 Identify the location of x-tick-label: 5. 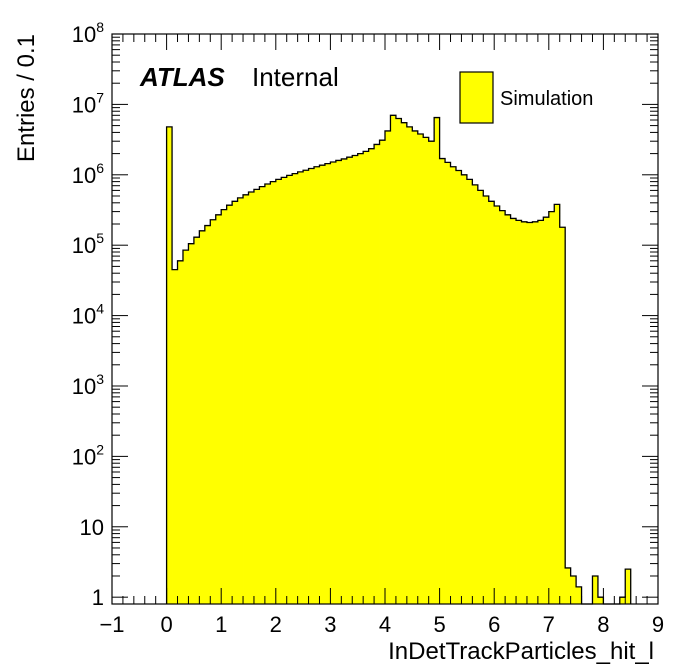
(439, 624).